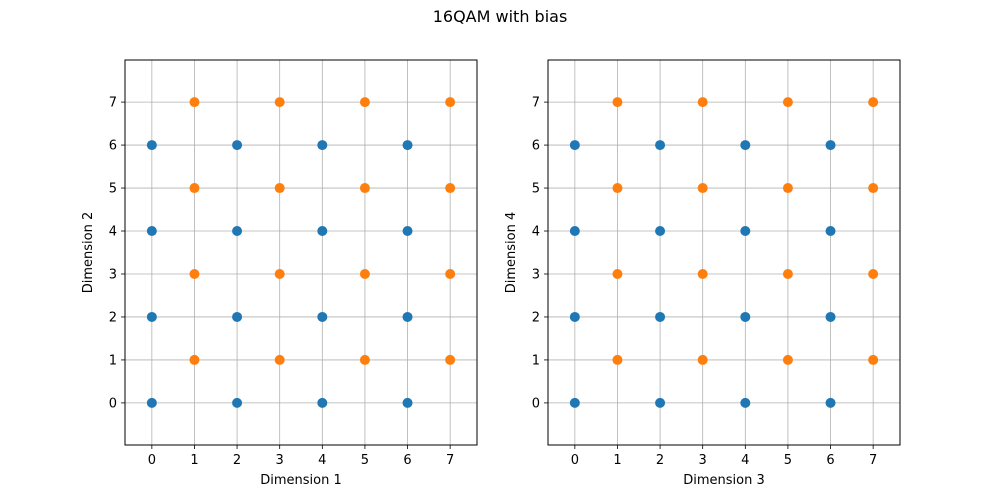 This screenshot has height=500, width=1000. What do you see at coordinates (511, 253) in the screenshot?
I see `y-axis-label: Dimension 4` at bounding box center [511, 253].